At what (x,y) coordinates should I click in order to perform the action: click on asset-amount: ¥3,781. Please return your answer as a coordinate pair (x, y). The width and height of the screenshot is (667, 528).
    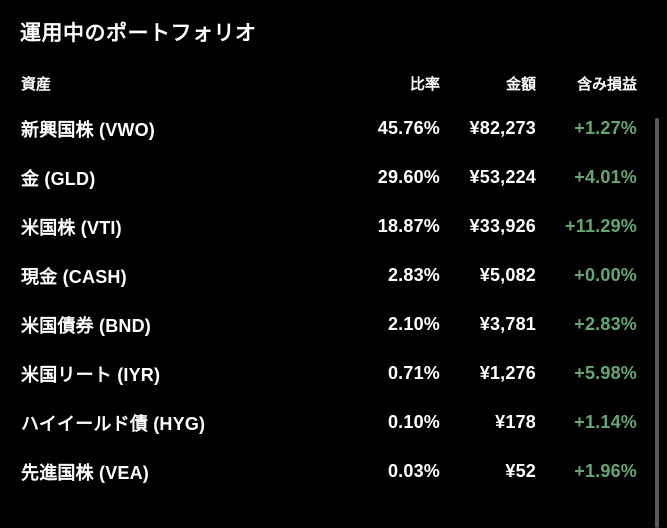
    Looking at the image, I should click on (507, 324).